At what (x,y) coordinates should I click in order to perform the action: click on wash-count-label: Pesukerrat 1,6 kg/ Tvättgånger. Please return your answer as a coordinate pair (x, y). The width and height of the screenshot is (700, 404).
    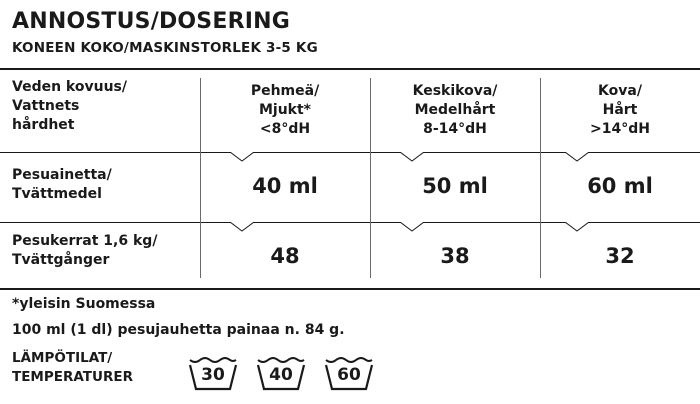
    Looking at the image, I should click on (84, 251).